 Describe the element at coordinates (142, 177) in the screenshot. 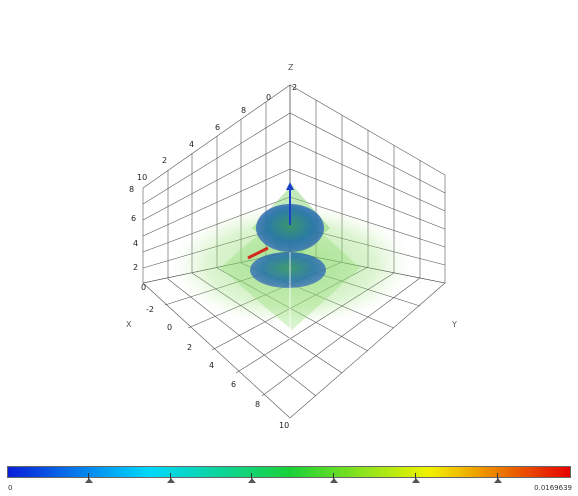

I see `z-tick: 10` at that location.